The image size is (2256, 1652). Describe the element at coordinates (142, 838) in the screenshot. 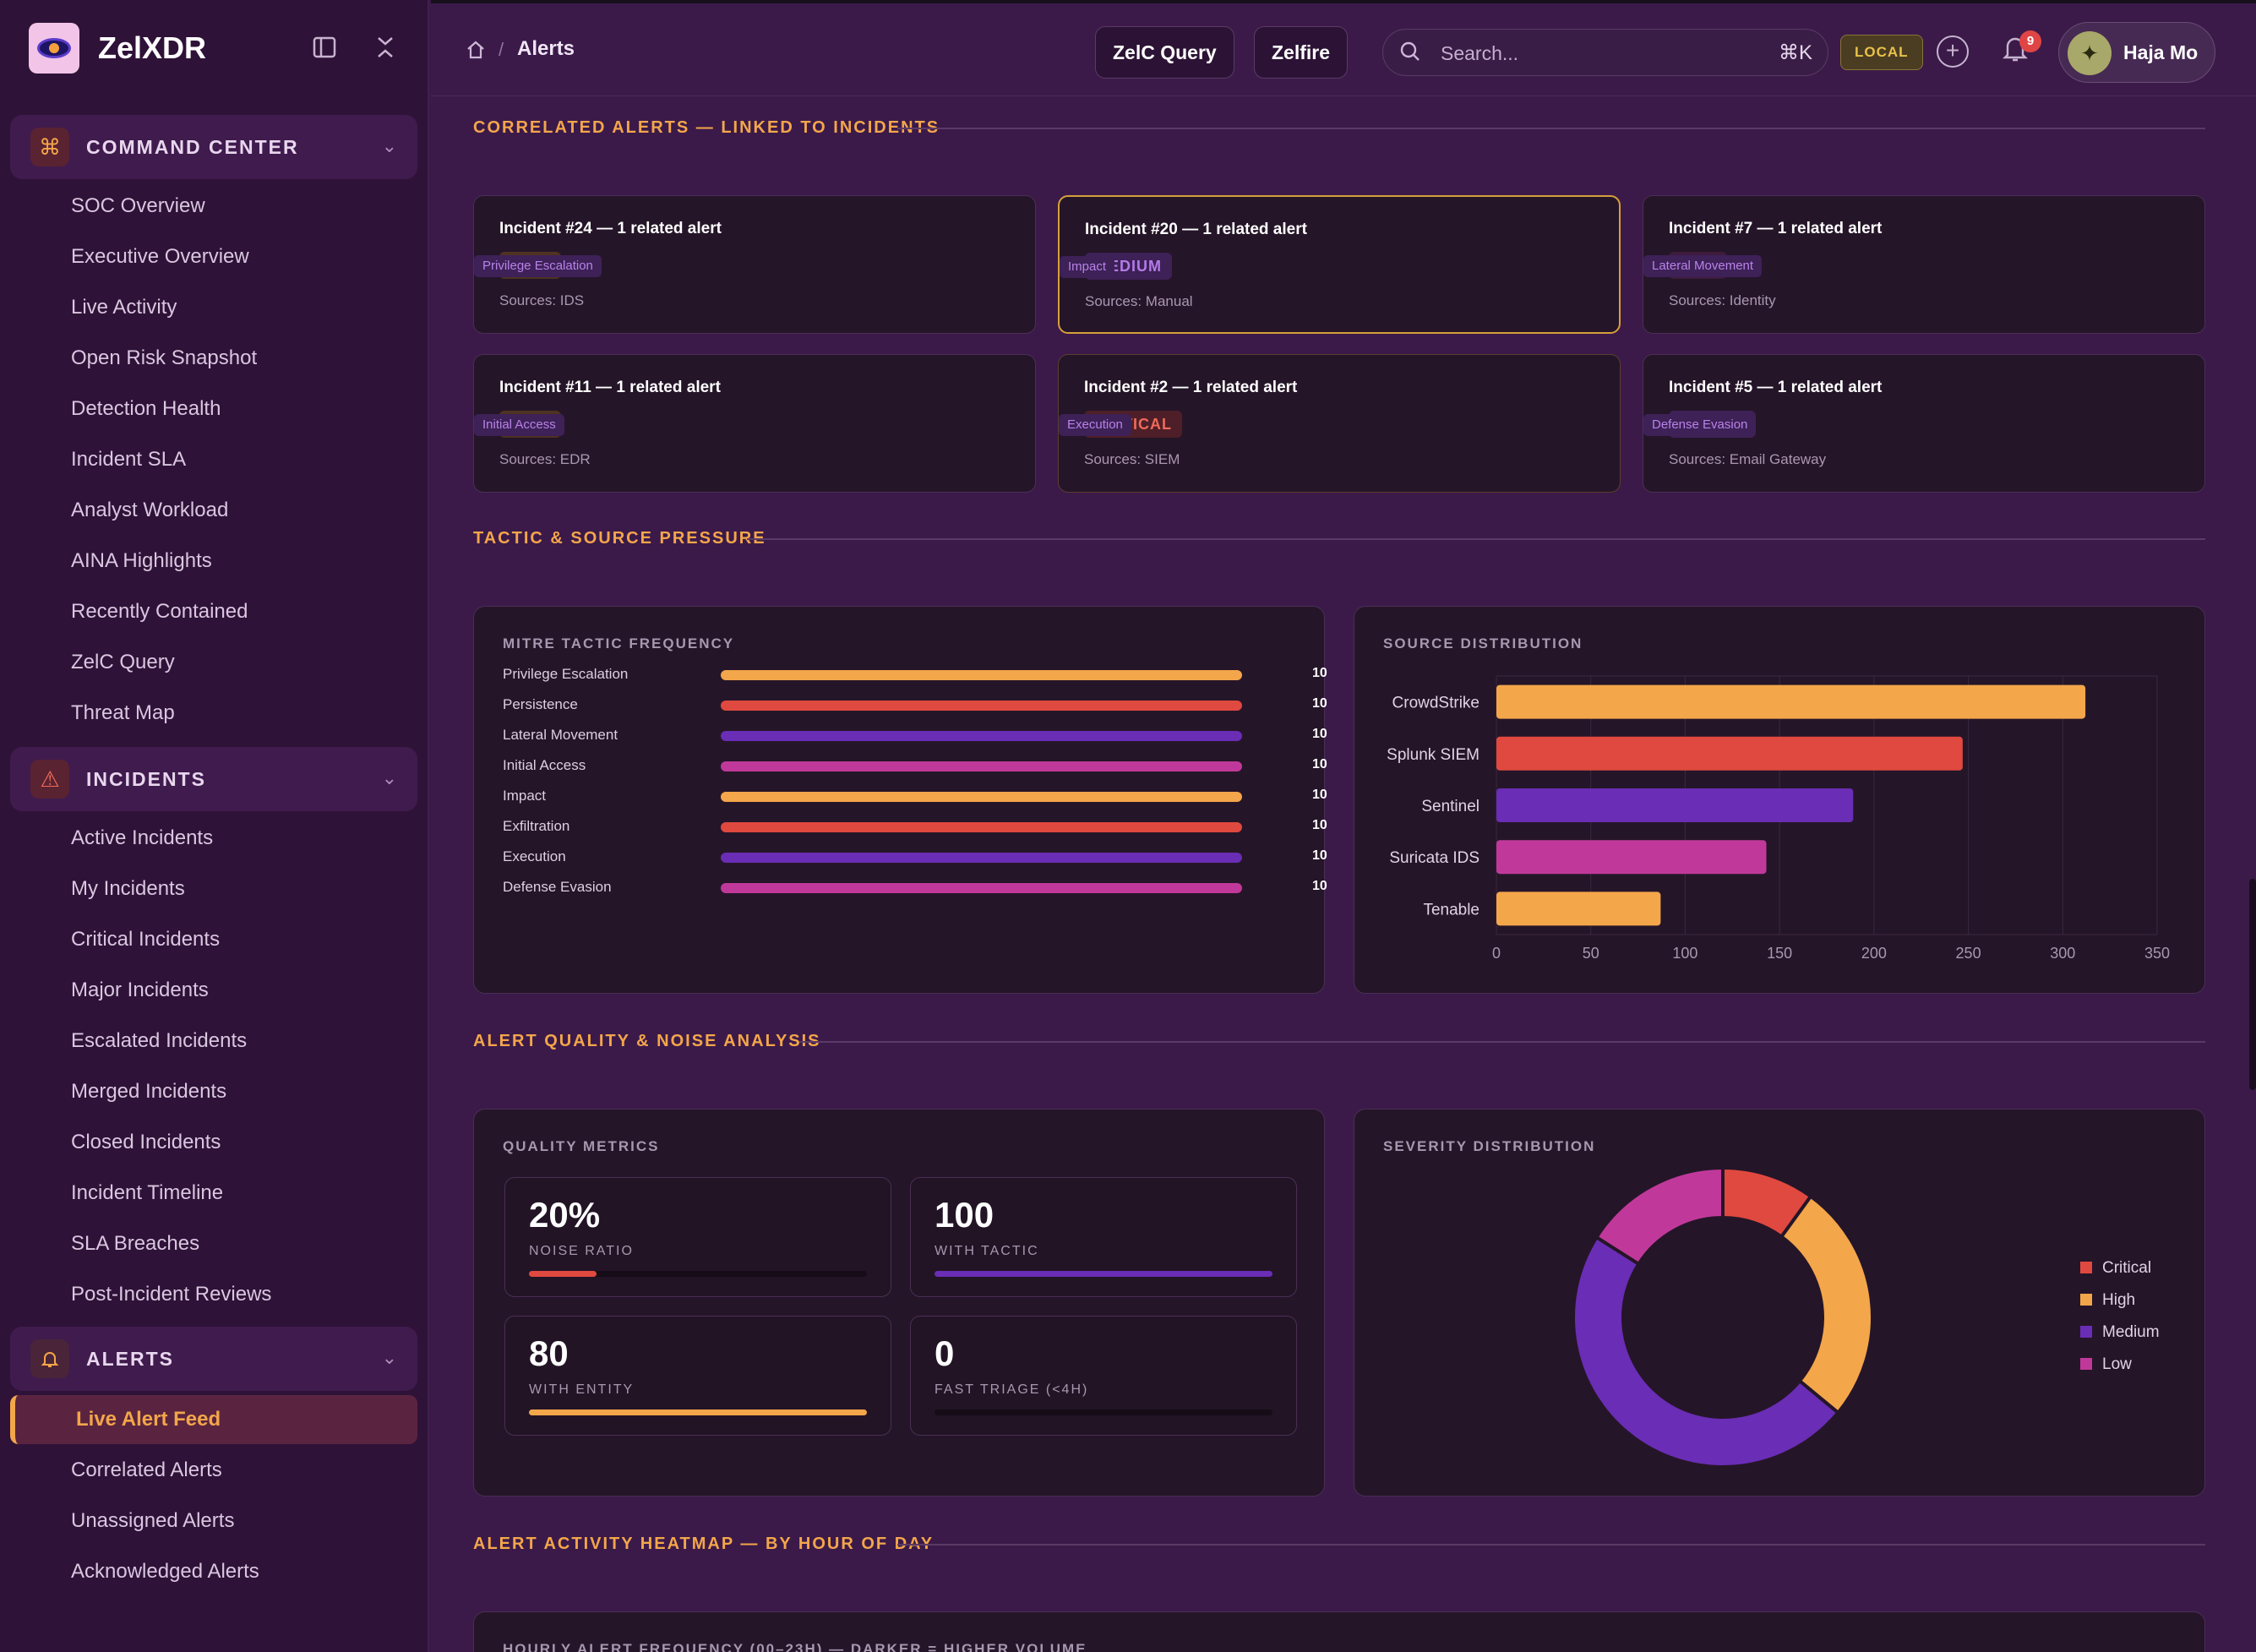

I see `sidebar-item: Active Incidents` at that location.